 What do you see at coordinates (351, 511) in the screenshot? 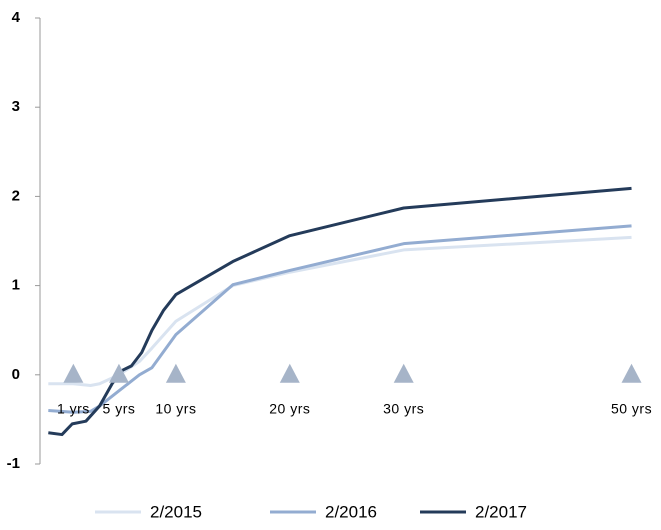
I see `legend-label: 2/2016` at bounding box center [351, 511].